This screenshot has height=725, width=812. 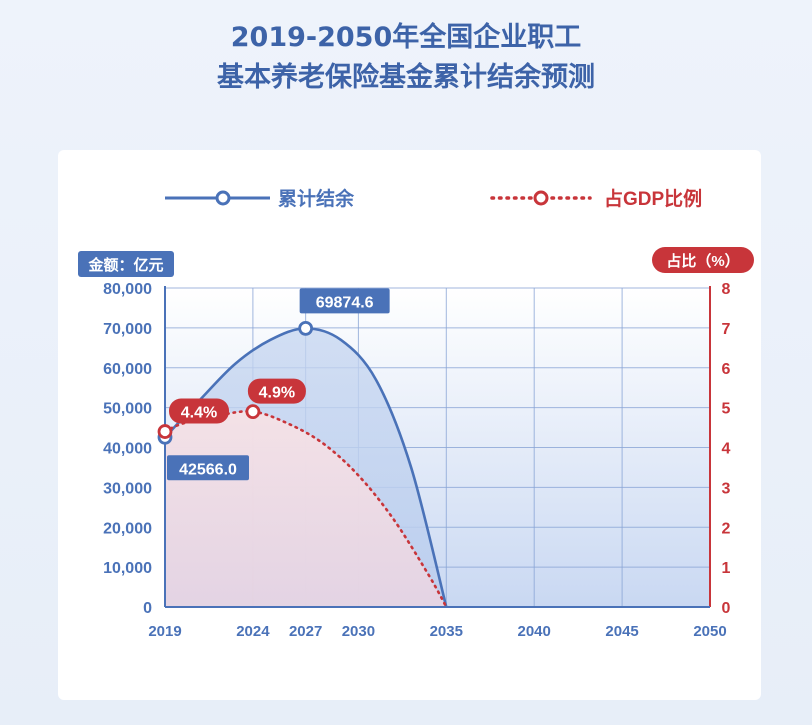 I want to click on data-label: 69874.6, so click(x=345, y=302).